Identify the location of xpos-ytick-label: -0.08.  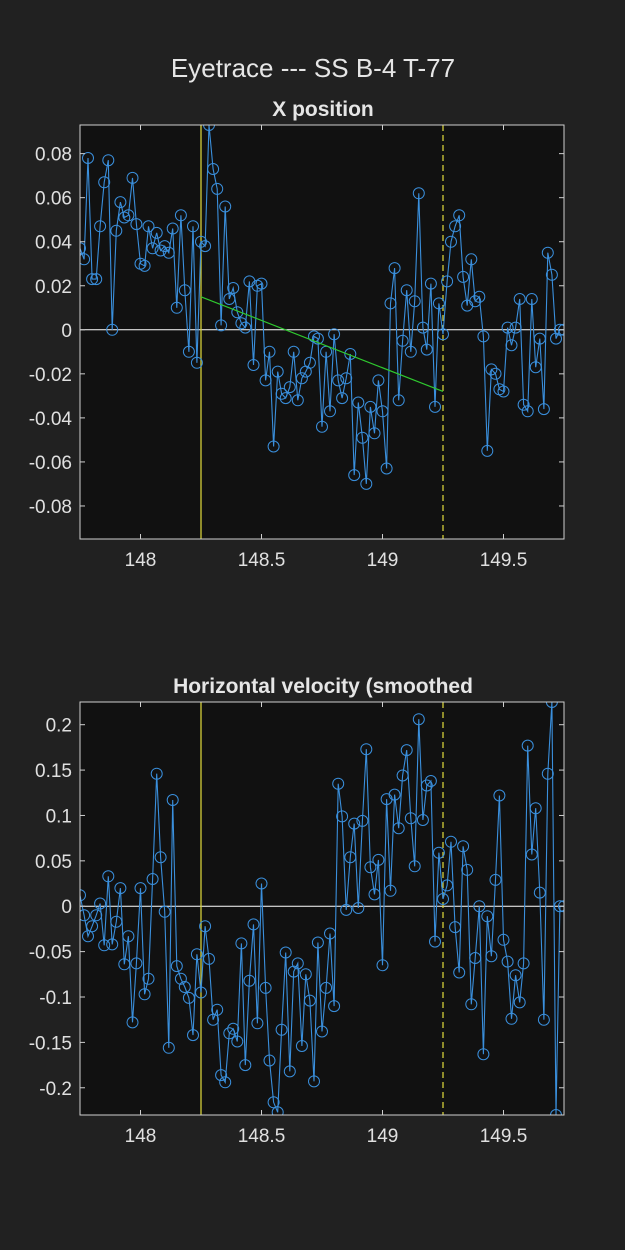
(50, 507).